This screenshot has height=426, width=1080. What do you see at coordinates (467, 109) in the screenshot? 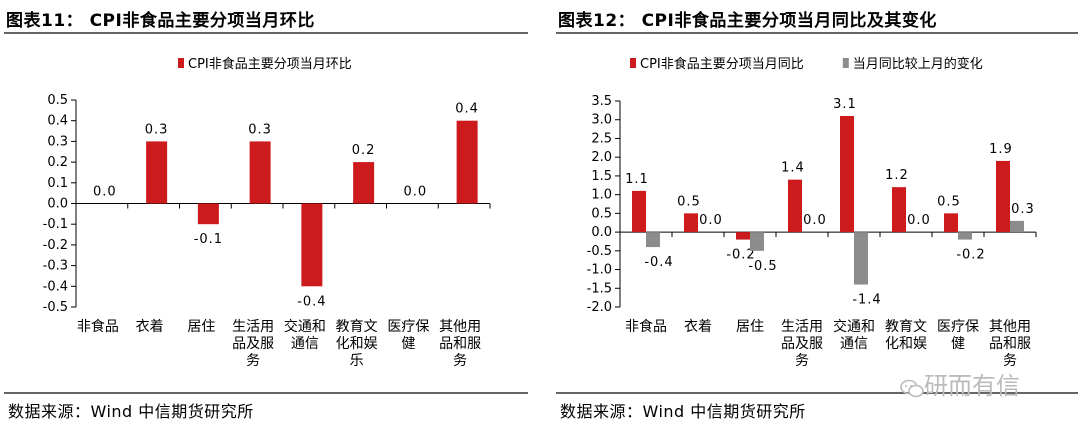
I see `data-label: 0.4` at bounding box center [467, 109].